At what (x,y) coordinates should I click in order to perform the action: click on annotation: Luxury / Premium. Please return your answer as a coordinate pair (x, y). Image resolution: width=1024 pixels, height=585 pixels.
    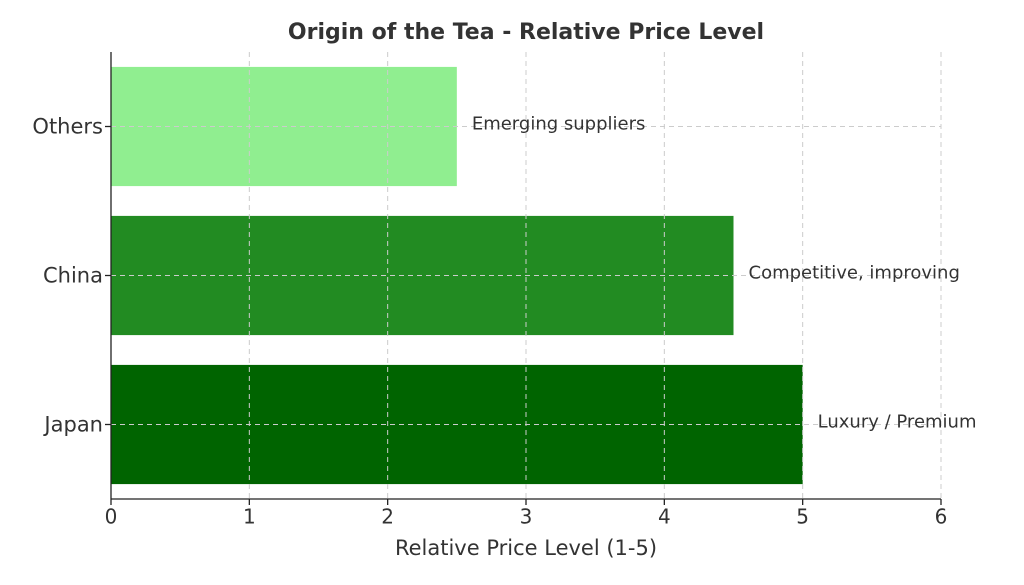
    Looking at the image, I should click on (897, 422).